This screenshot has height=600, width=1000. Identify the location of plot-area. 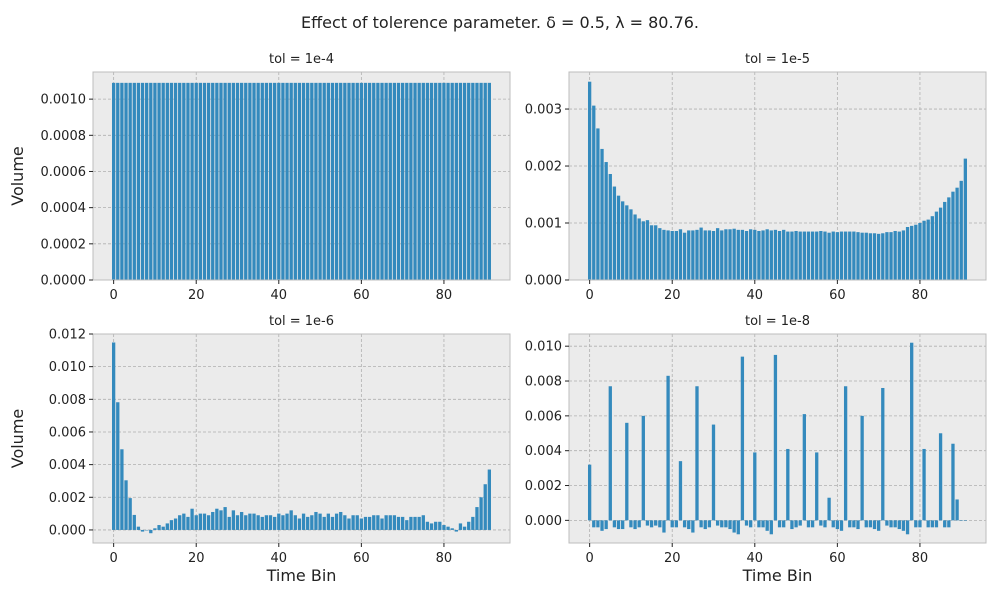
(777, 438).